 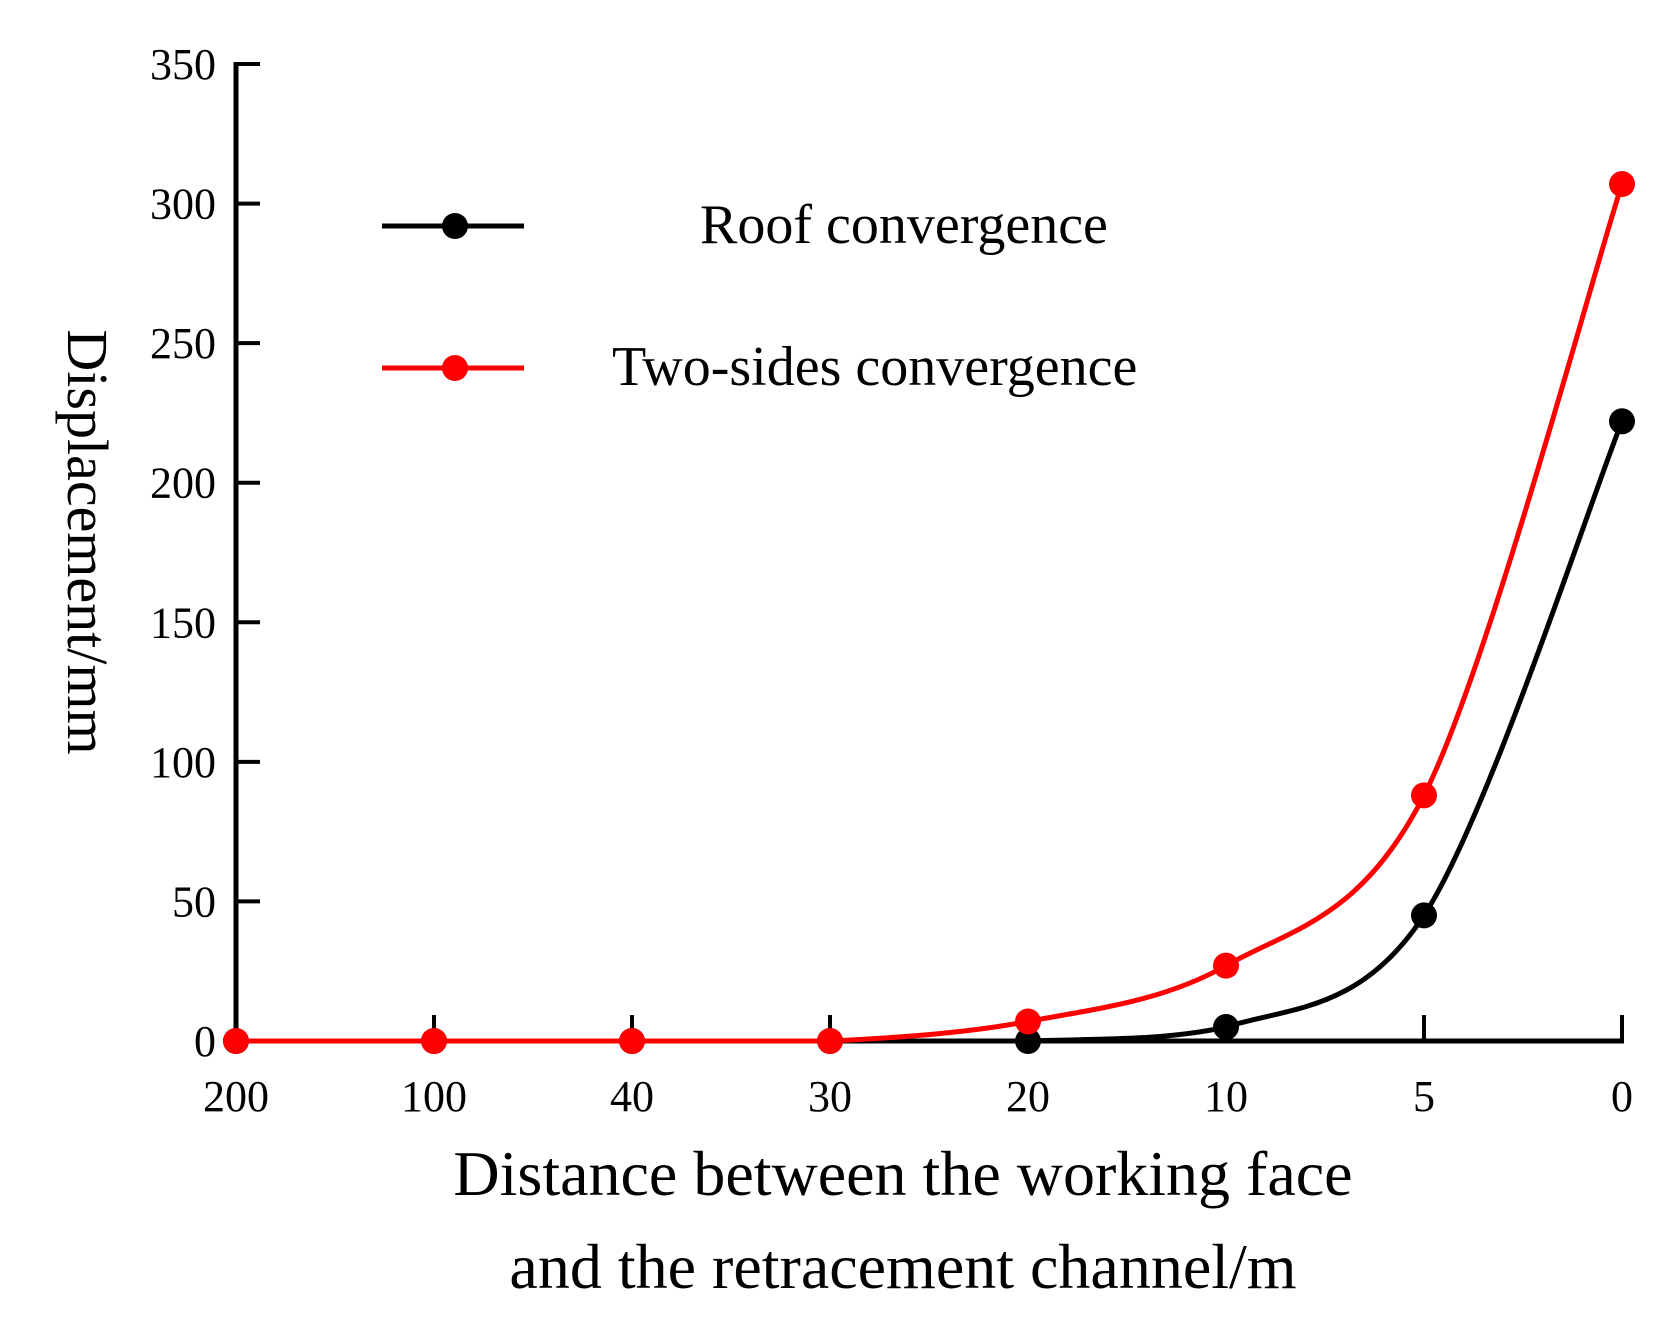 What do you see at coordinates (183, 64) in the screenshot?
I see `y-tick-label: 350` at bounding box center [183, 64].